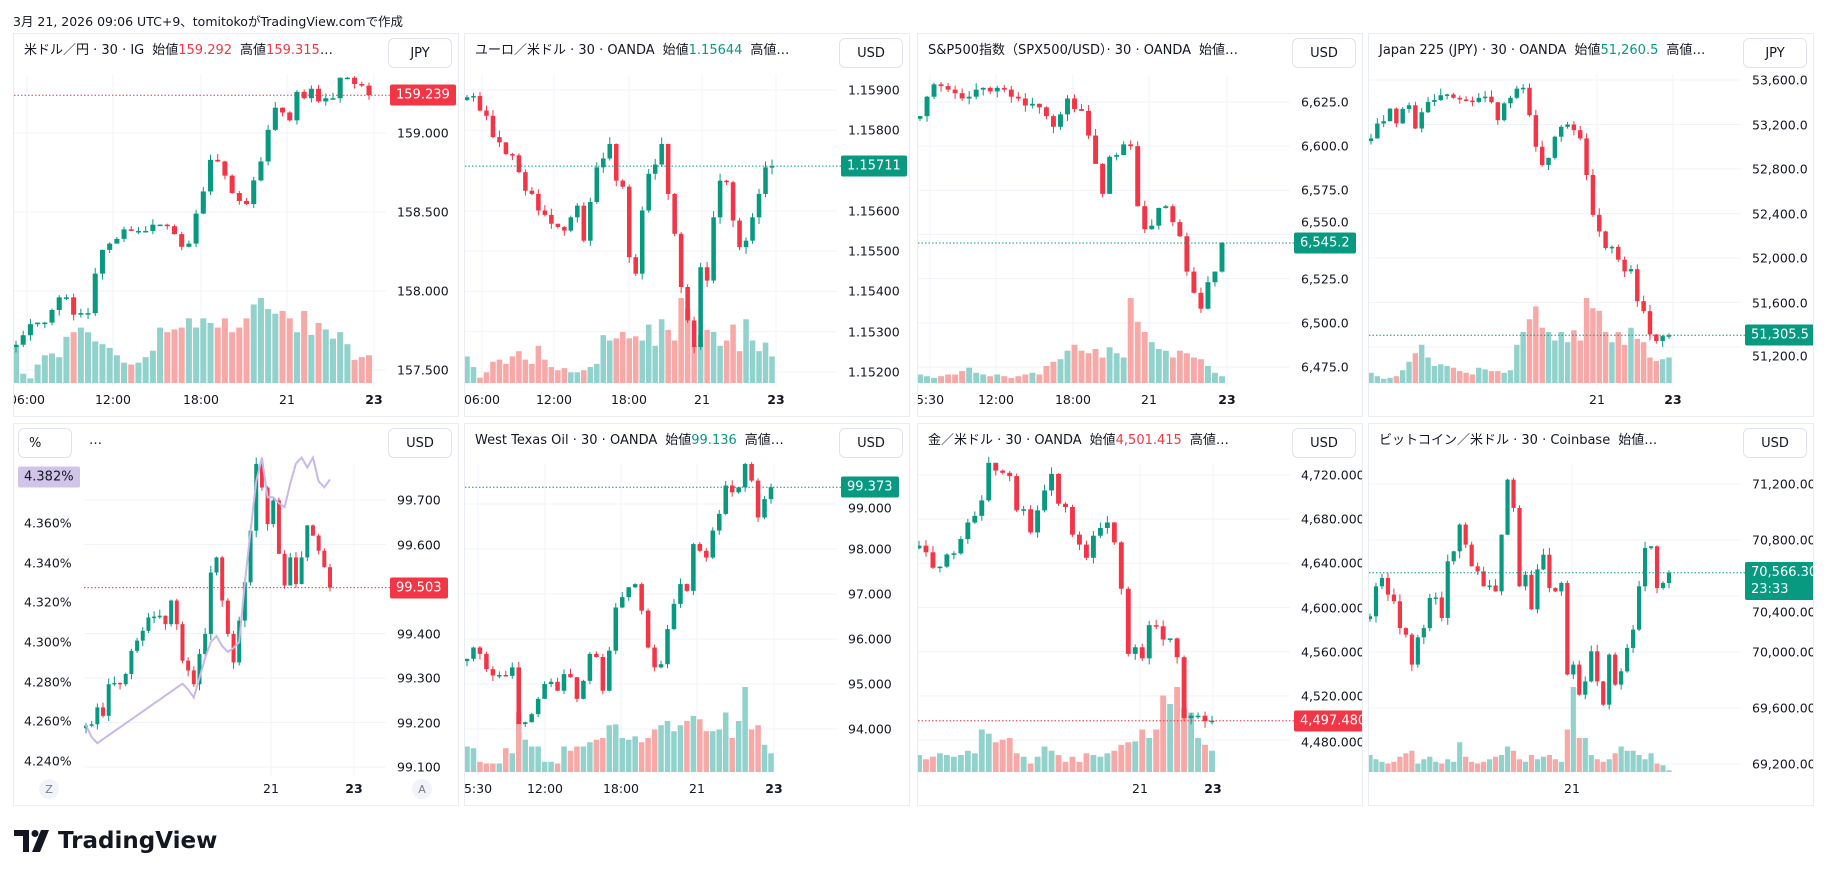 The height and width of the screenshot is (881, 1825). Describe the element at coordinates (422, 789) in the screenshot. I see `scale-button-a: A` at that location.